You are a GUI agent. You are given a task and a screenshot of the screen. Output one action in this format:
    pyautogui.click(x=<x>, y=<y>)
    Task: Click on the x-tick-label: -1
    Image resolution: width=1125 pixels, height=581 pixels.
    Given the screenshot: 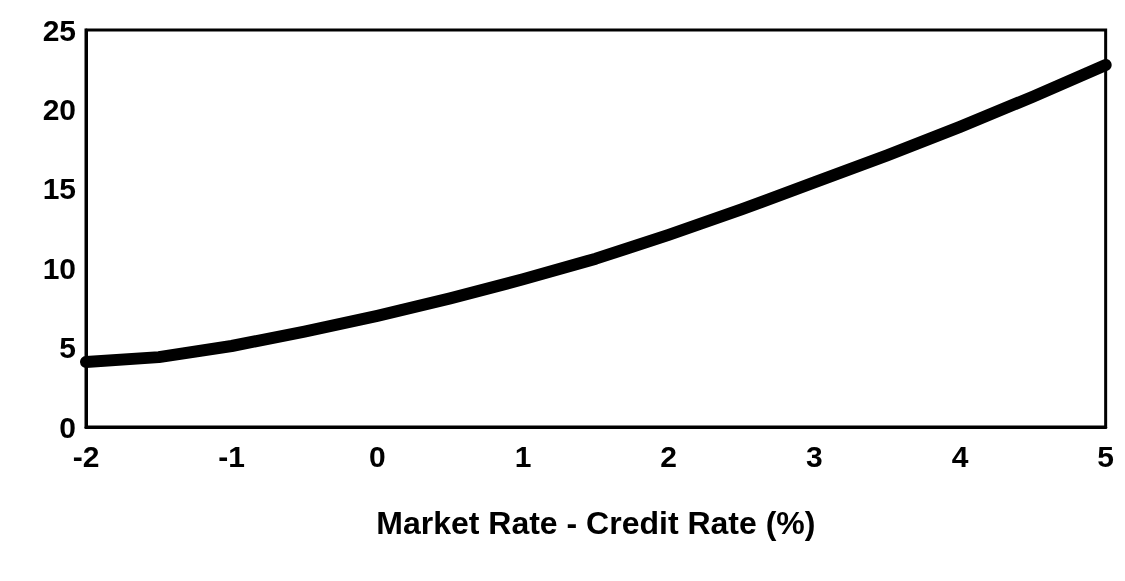 What is the action you would take?
    pyautogui.click(x=232, y=456)
    